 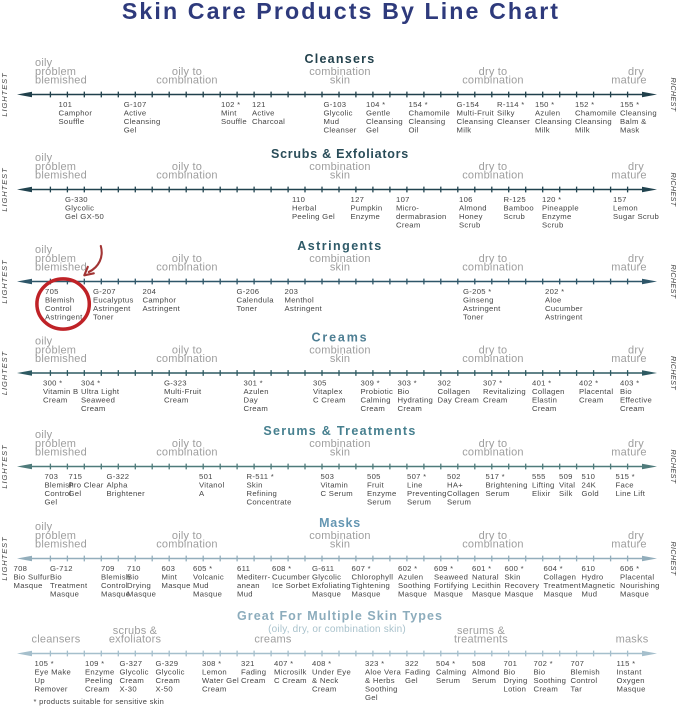 What do you see at coordinates (160, 300) in the screenshot?
I see `svg-text: Camphor` at bounding box center [160, 300].